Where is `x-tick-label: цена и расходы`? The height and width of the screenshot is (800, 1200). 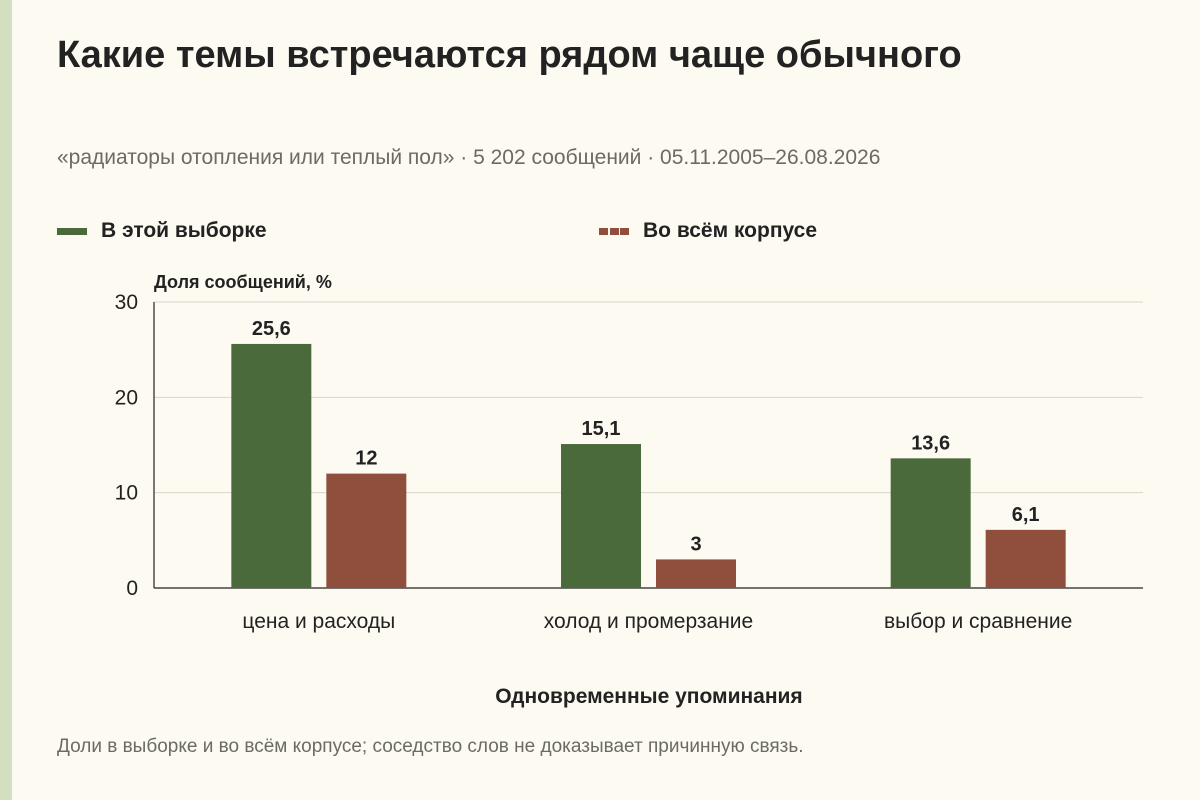
x-tick-label: цена и расходы is located at coordinates (318, 621).